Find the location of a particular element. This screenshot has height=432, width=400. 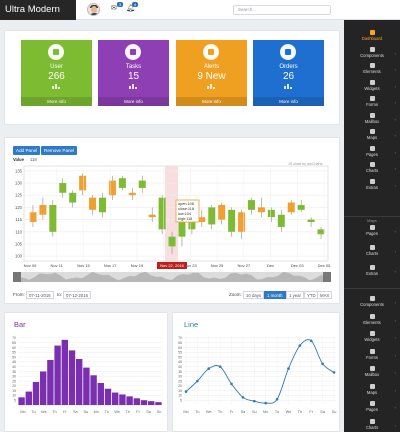

zoom-option-1-year: 1 year is located at coordinates (295, 295).